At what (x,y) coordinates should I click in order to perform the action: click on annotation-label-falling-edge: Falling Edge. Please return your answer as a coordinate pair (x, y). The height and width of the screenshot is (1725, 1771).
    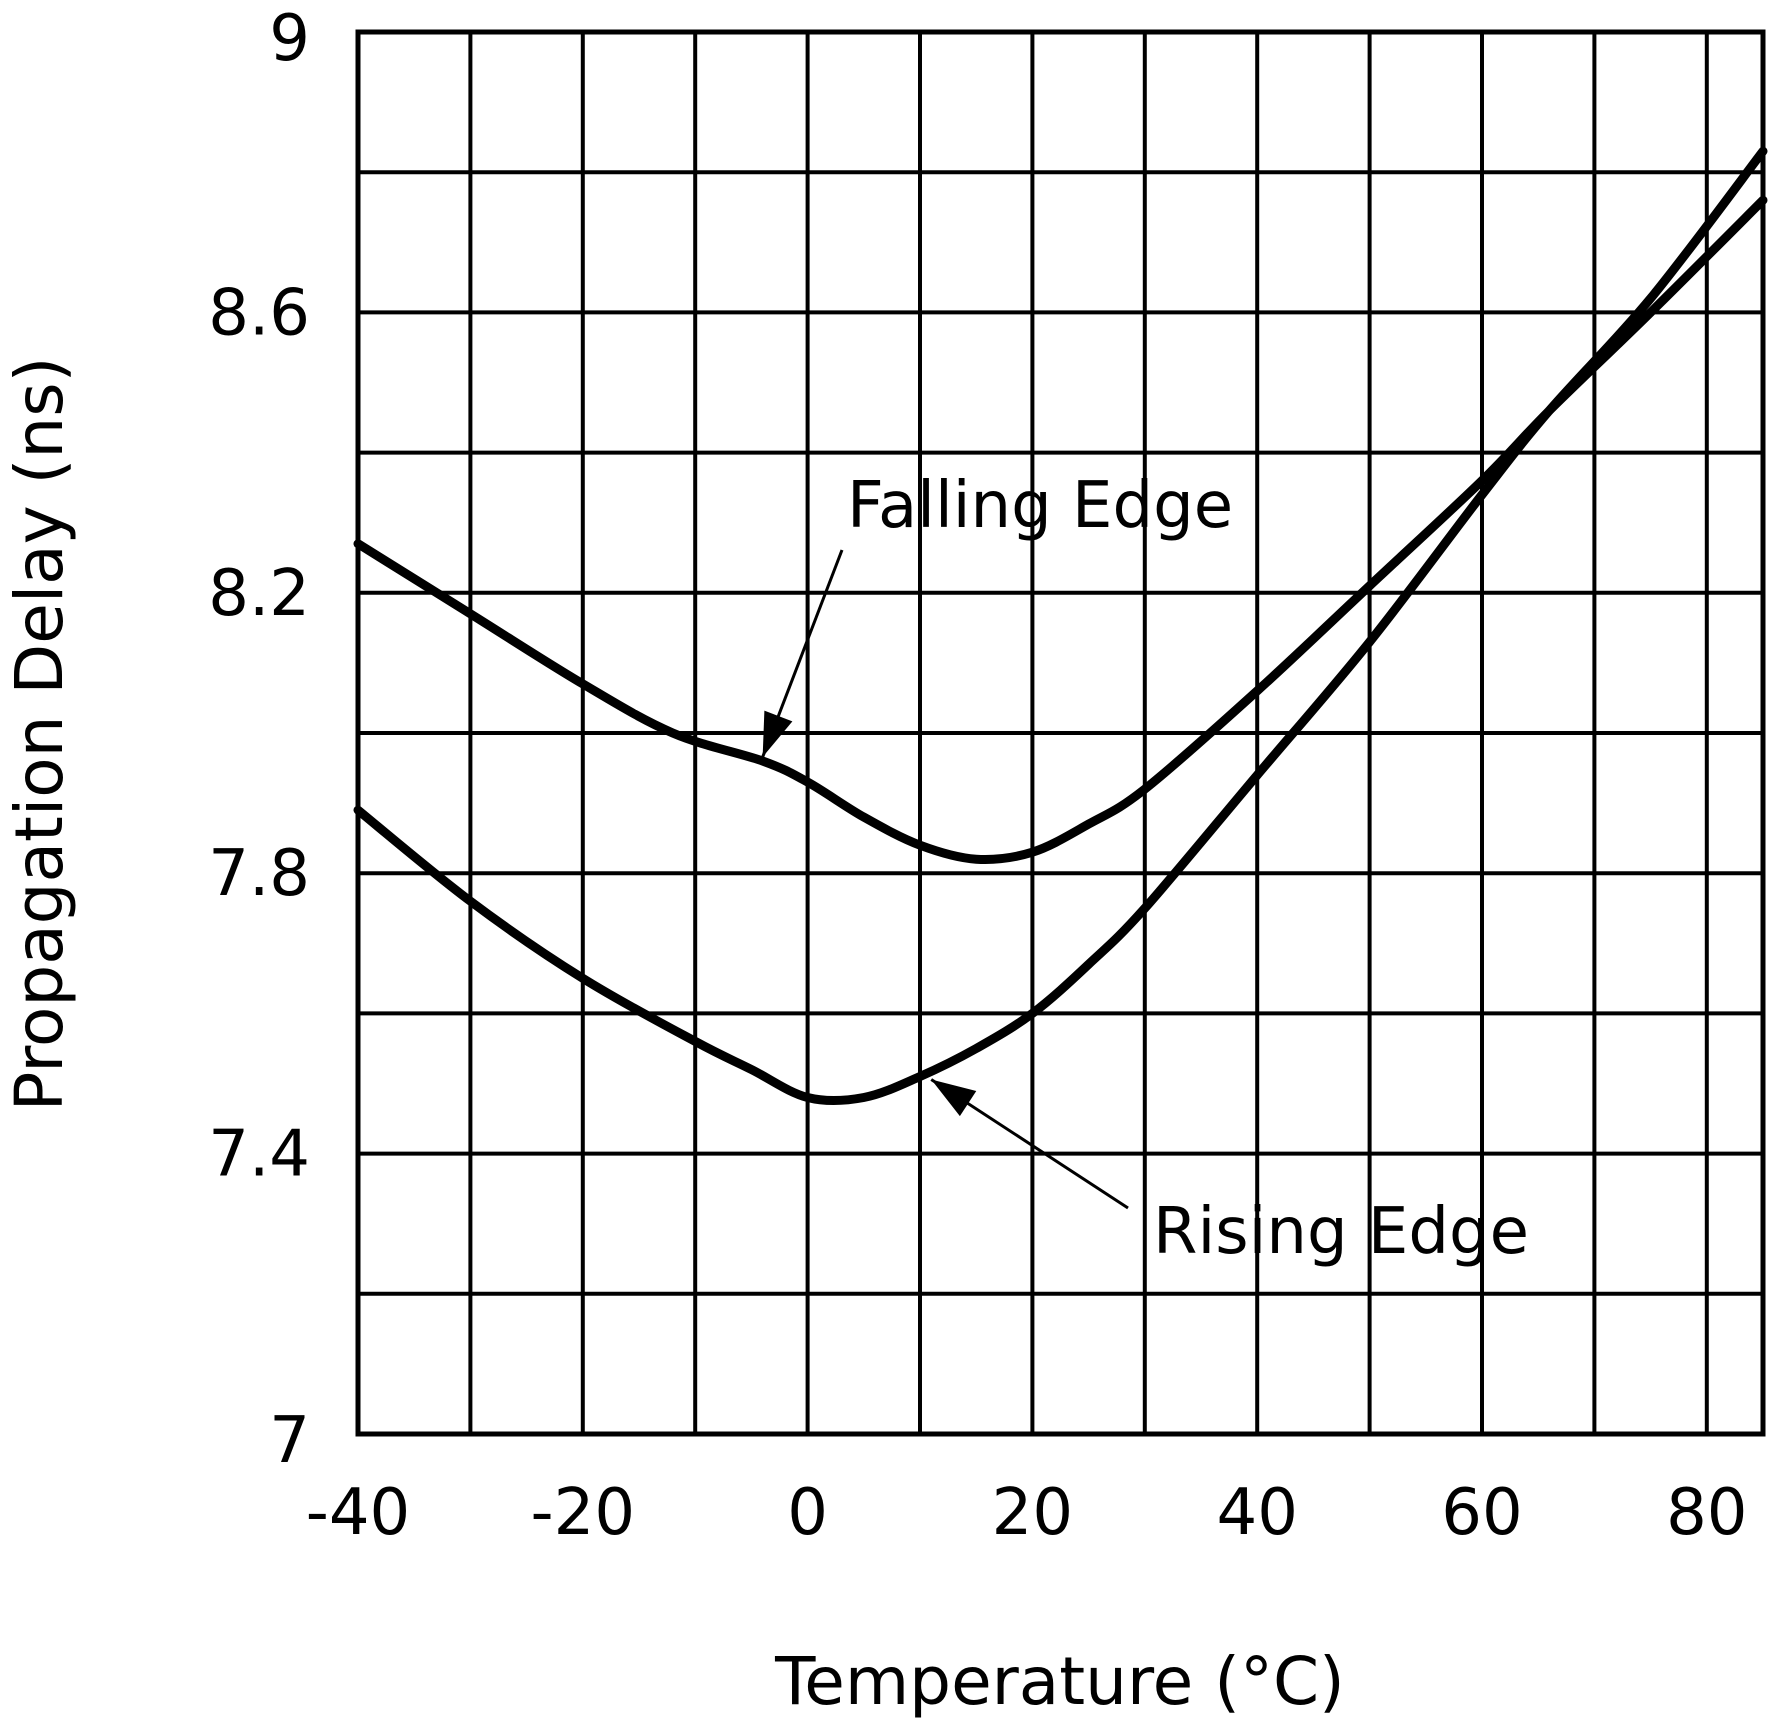
    Looking at the image, I should click on (1040, 506).